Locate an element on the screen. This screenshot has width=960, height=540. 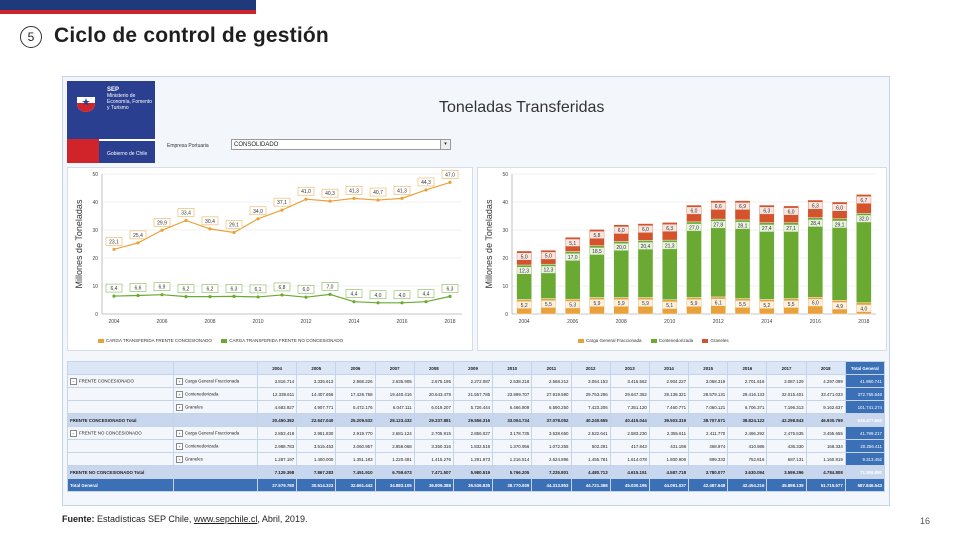
table-cell: 1.400.000 is located at coordinates (316, 459).